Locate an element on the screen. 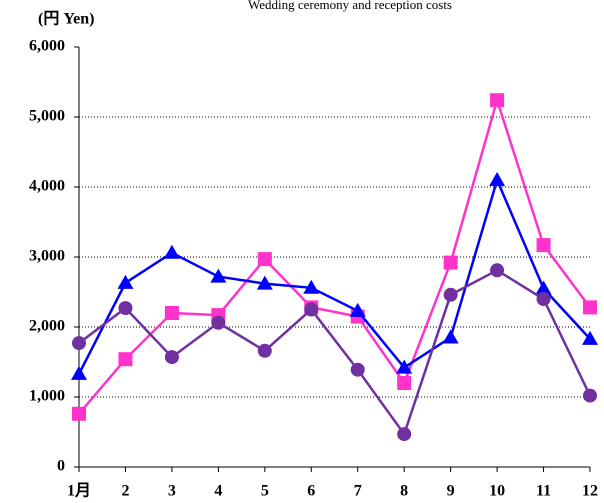 The width and height of the screenshot is (604, 503). y-tick-label: 4,000 is located at coordinates (47, 186).